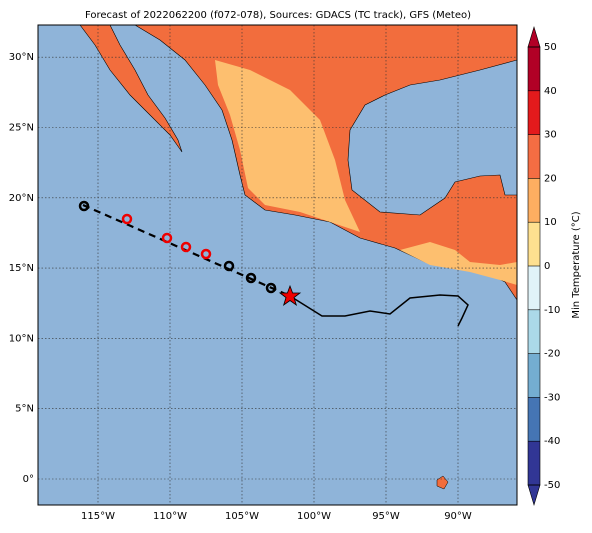 The width and height of the screenshot is (592, 533). I want to click on past-track, so click(379, 310).